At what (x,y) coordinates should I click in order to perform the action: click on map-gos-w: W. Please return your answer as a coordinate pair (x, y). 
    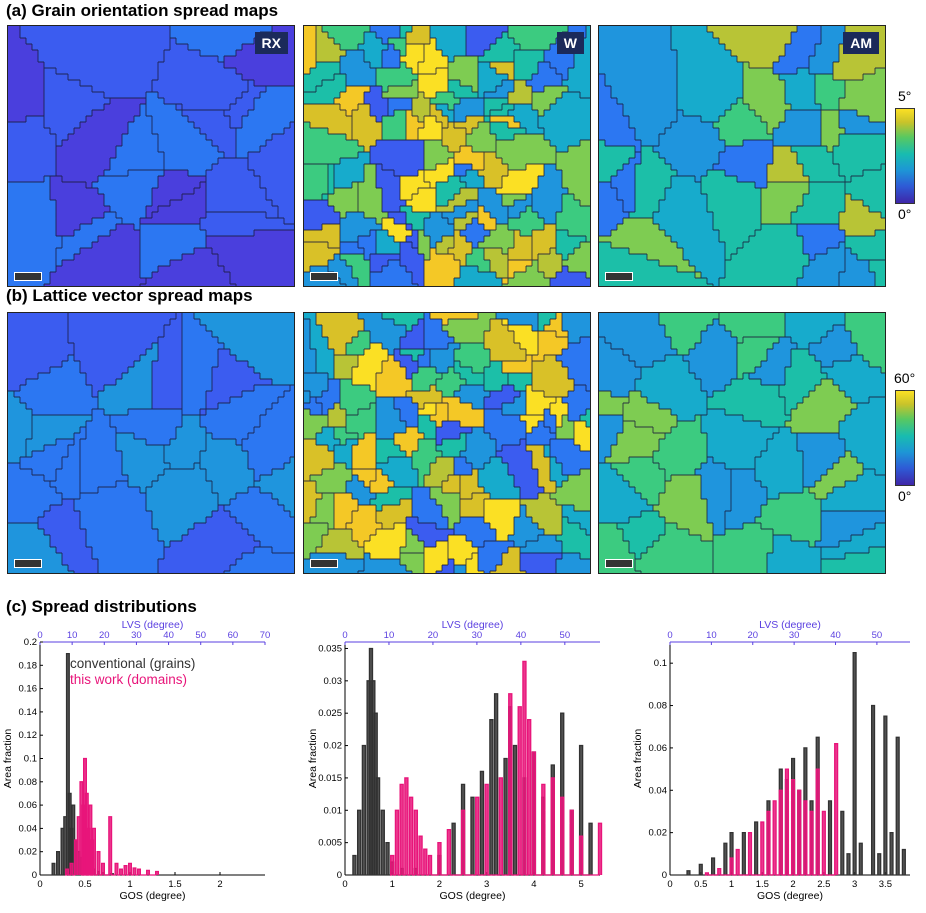
    Looking at the image, I should click on (447, 156).